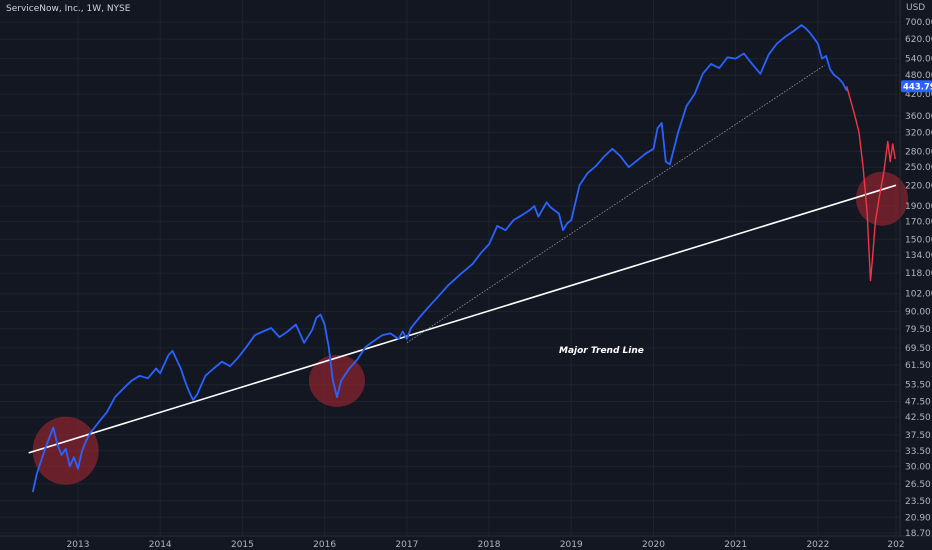  Describe the element at coordinates (489, 545) in the screenshot. I see `time-tick-label: 2018` at that location.